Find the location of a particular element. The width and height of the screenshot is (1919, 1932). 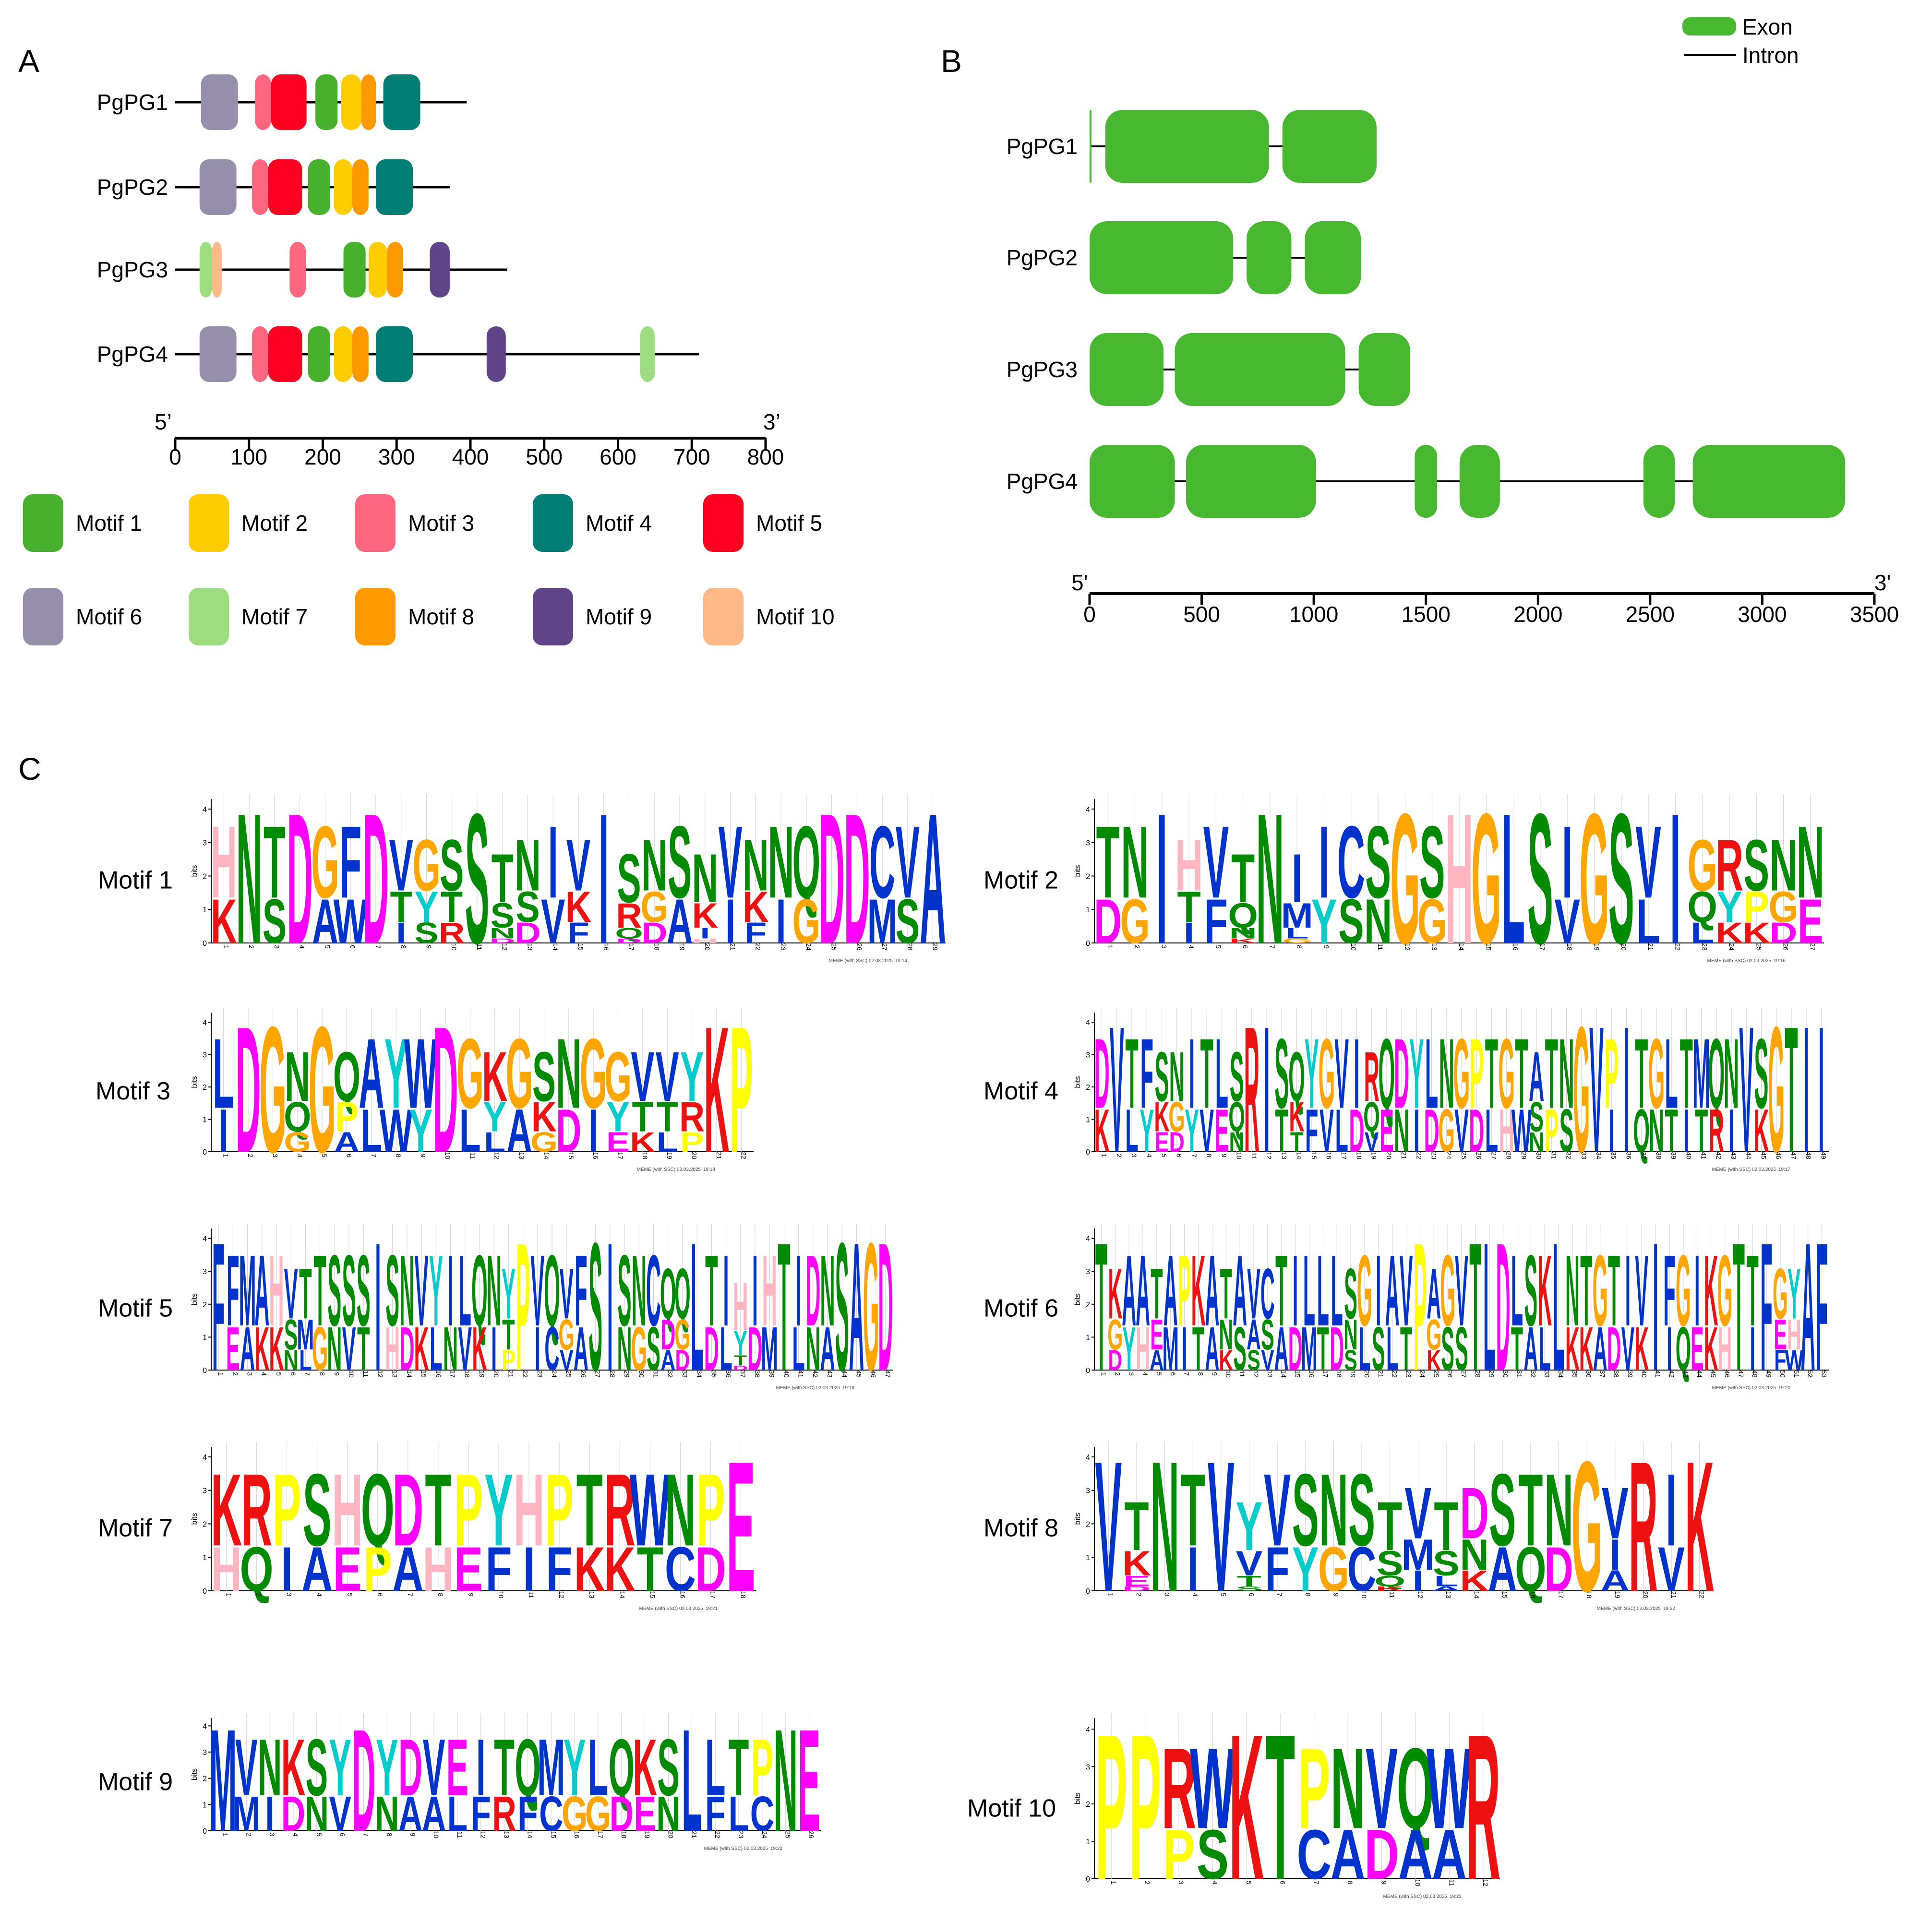

motif-3-box is located at coordinates (263, 102).